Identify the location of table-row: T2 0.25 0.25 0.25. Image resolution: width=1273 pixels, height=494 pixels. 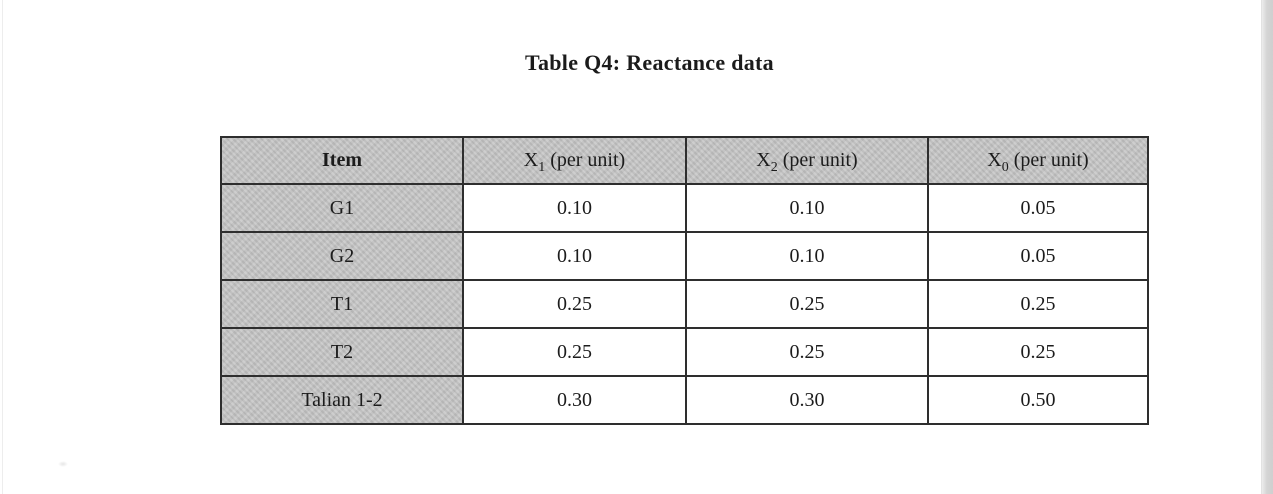
(684, 352).